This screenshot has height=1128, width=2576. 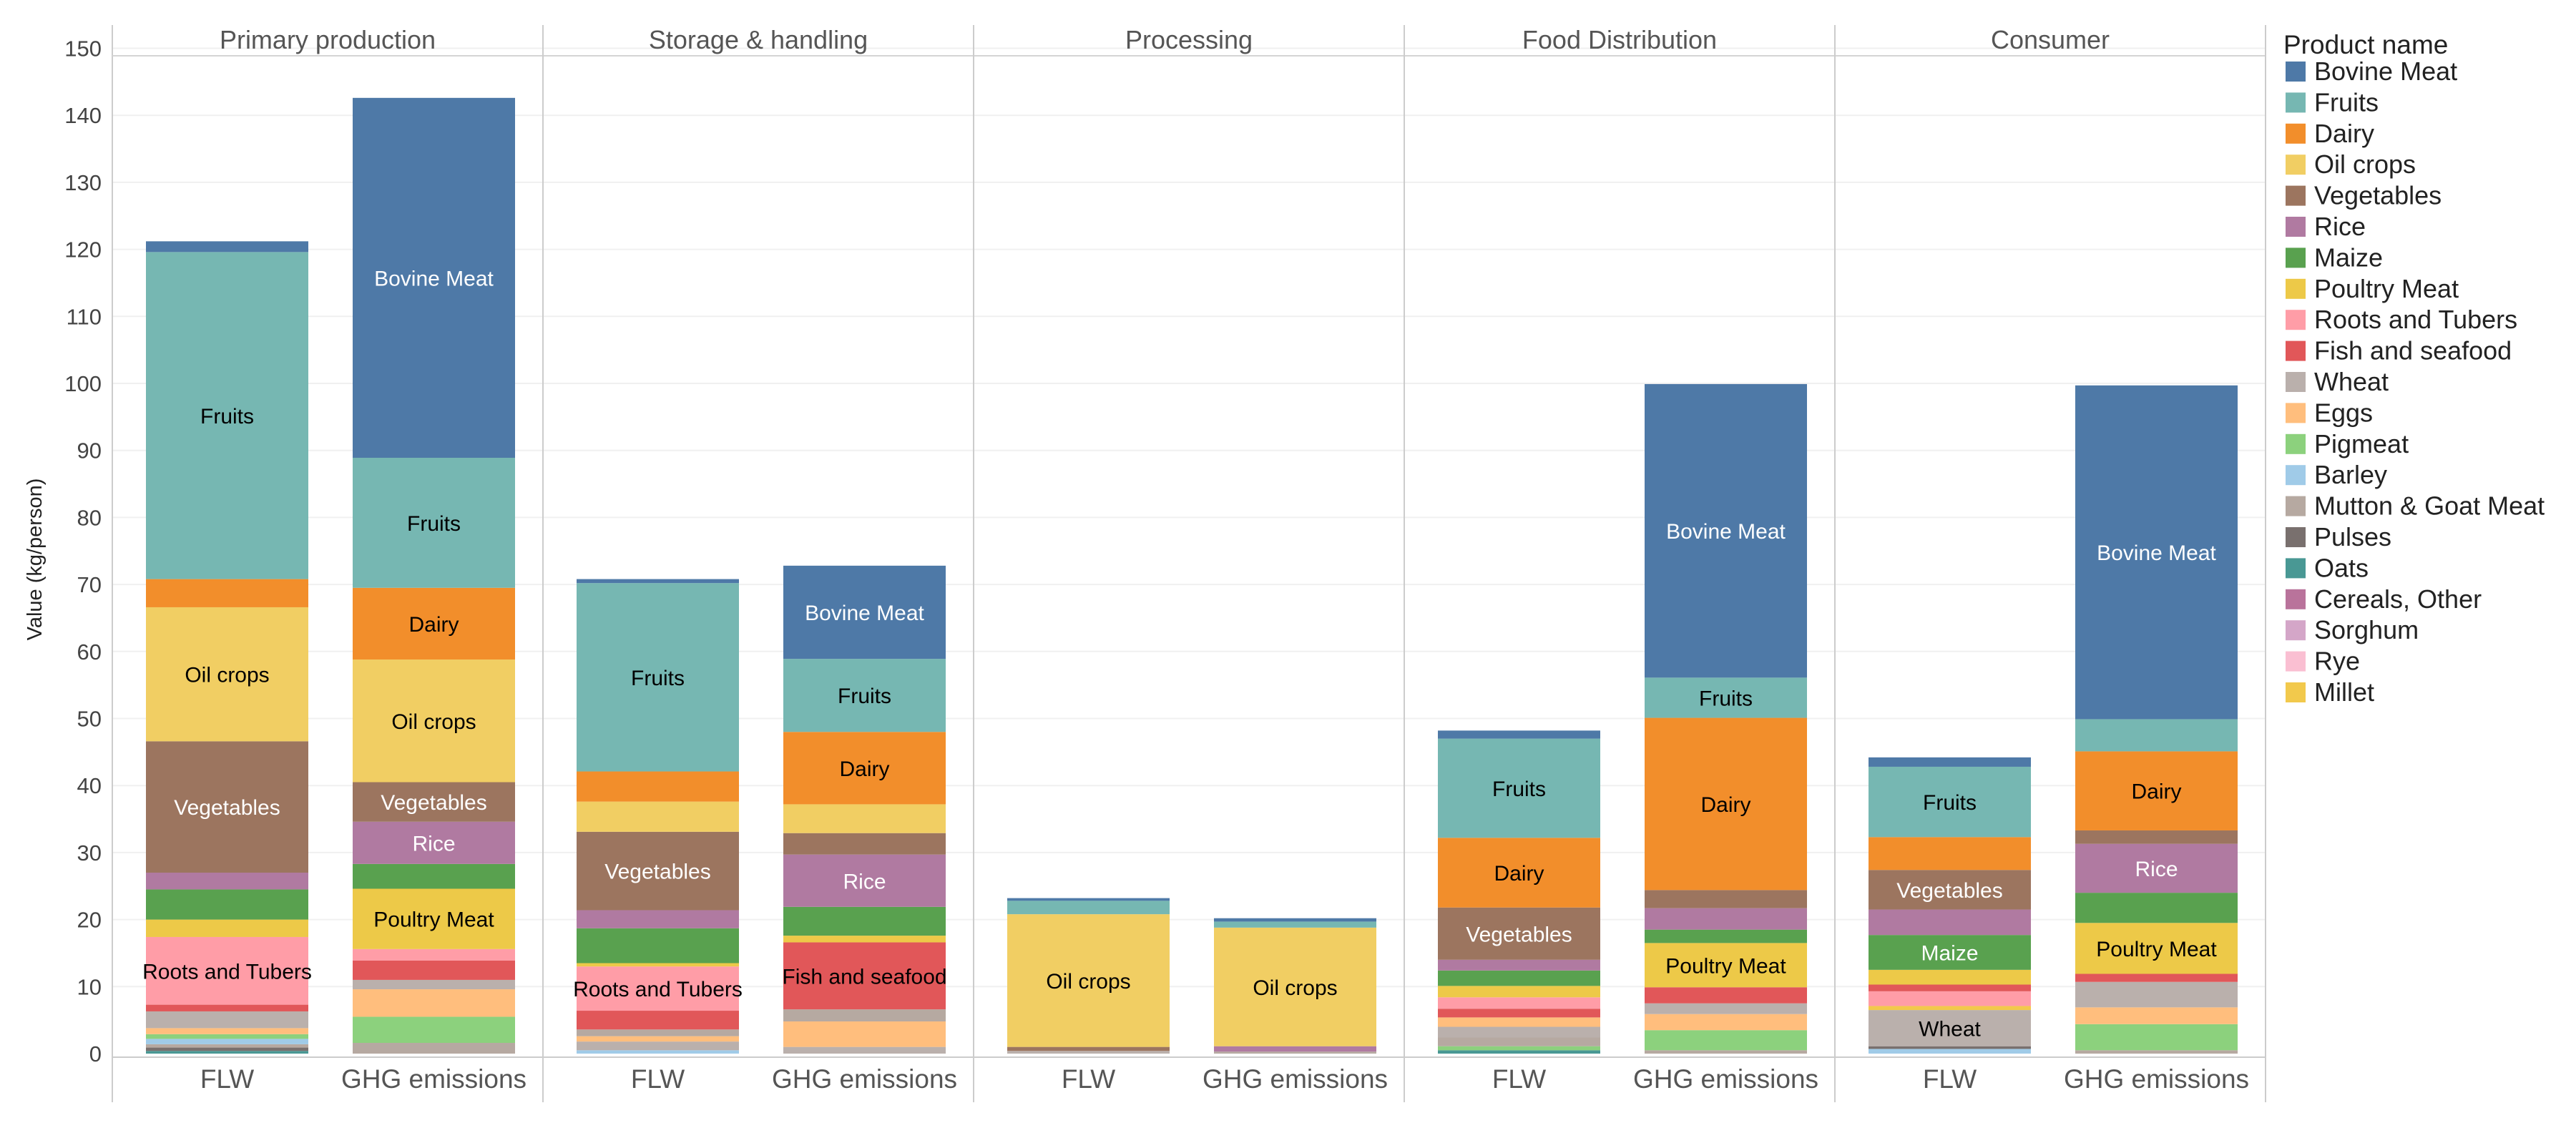 I want to click on legend-item-bovine-meat: Bovine Meat, so click(x=2385, y=71).